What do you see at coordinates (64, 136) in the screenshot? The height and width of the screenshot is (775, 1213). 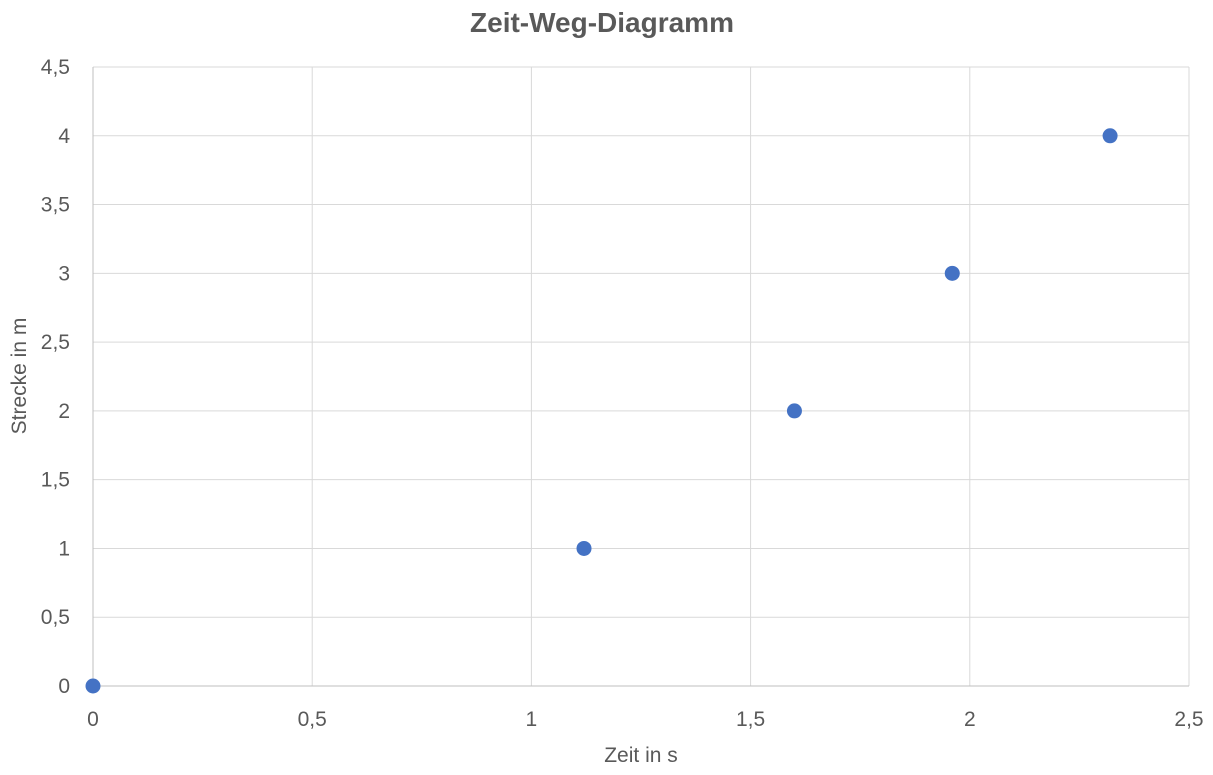 I see `y-tick-label: 4` at bounding box center [64, 136].